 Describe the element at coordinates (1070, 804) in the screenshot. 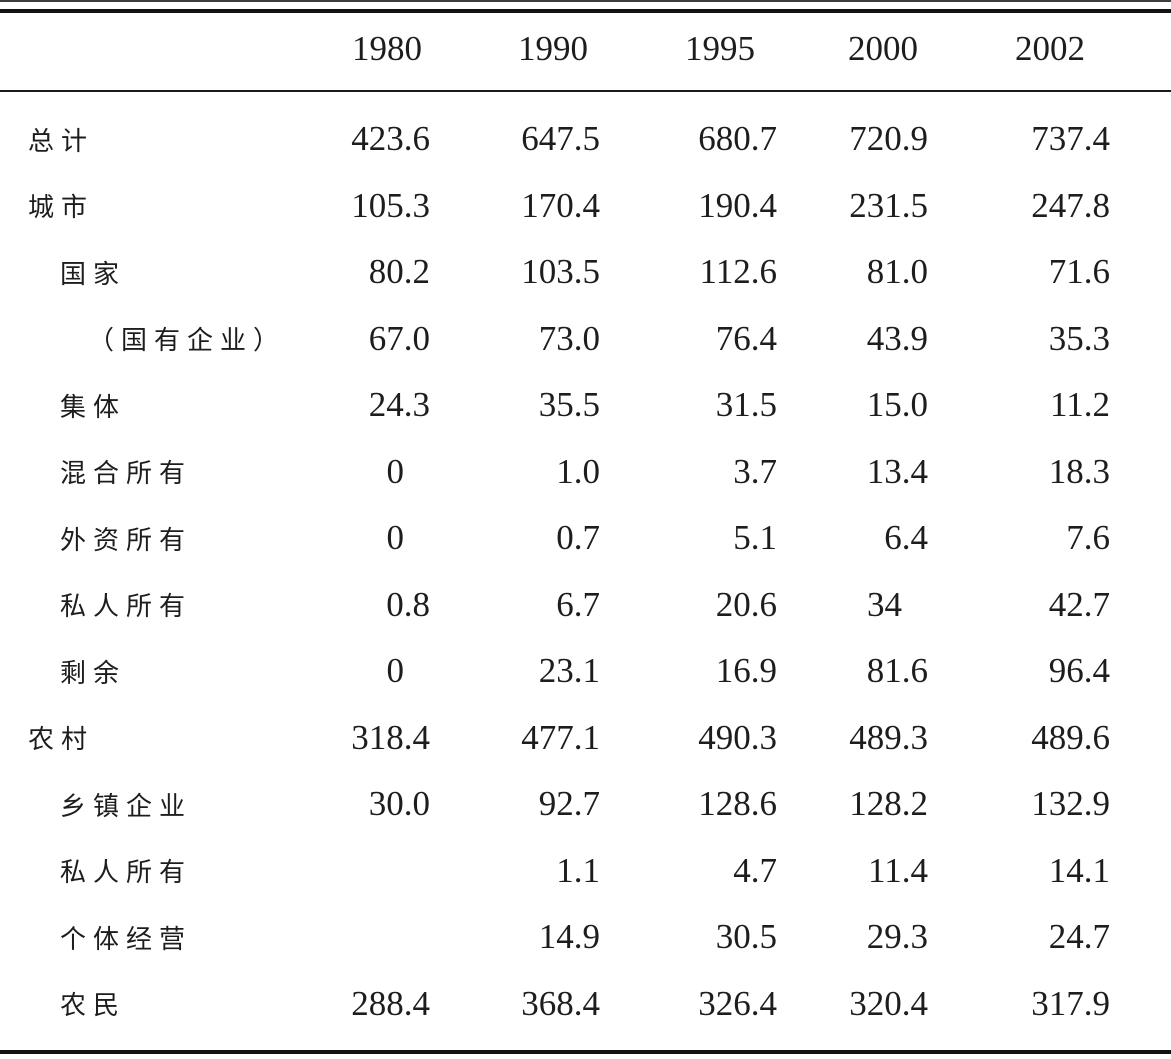

I see `value-cell: 132.9` at that location.